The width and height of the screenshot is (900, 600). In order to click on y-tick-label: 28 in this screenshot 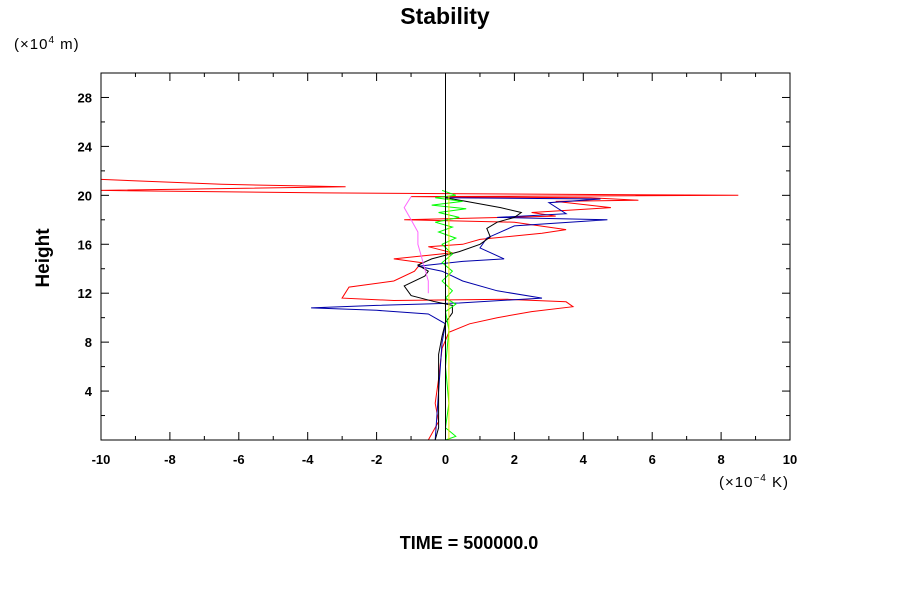, I will do `click(85, 97)`.